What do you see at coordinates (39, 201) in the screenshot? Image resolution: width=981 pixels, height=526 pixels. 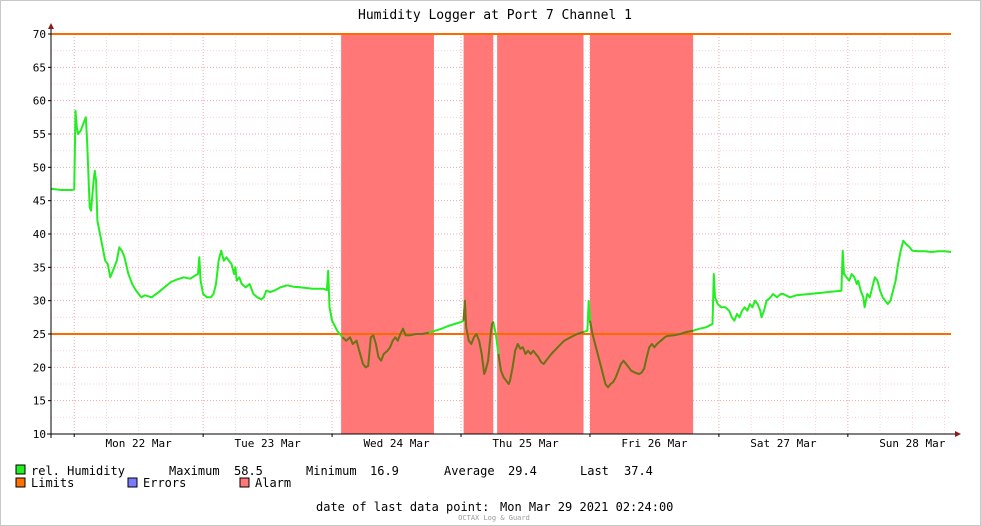 I see `y-tick-label: 45` at bounding box center [39, 201].